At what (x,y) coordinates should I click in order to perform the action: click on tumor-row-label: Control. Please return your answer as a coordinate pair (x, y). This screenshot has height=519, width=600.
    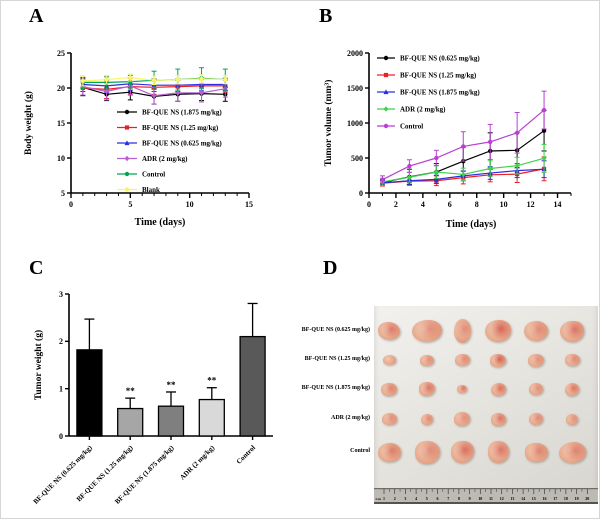
    Looking at the image, I should click on (360, 451).